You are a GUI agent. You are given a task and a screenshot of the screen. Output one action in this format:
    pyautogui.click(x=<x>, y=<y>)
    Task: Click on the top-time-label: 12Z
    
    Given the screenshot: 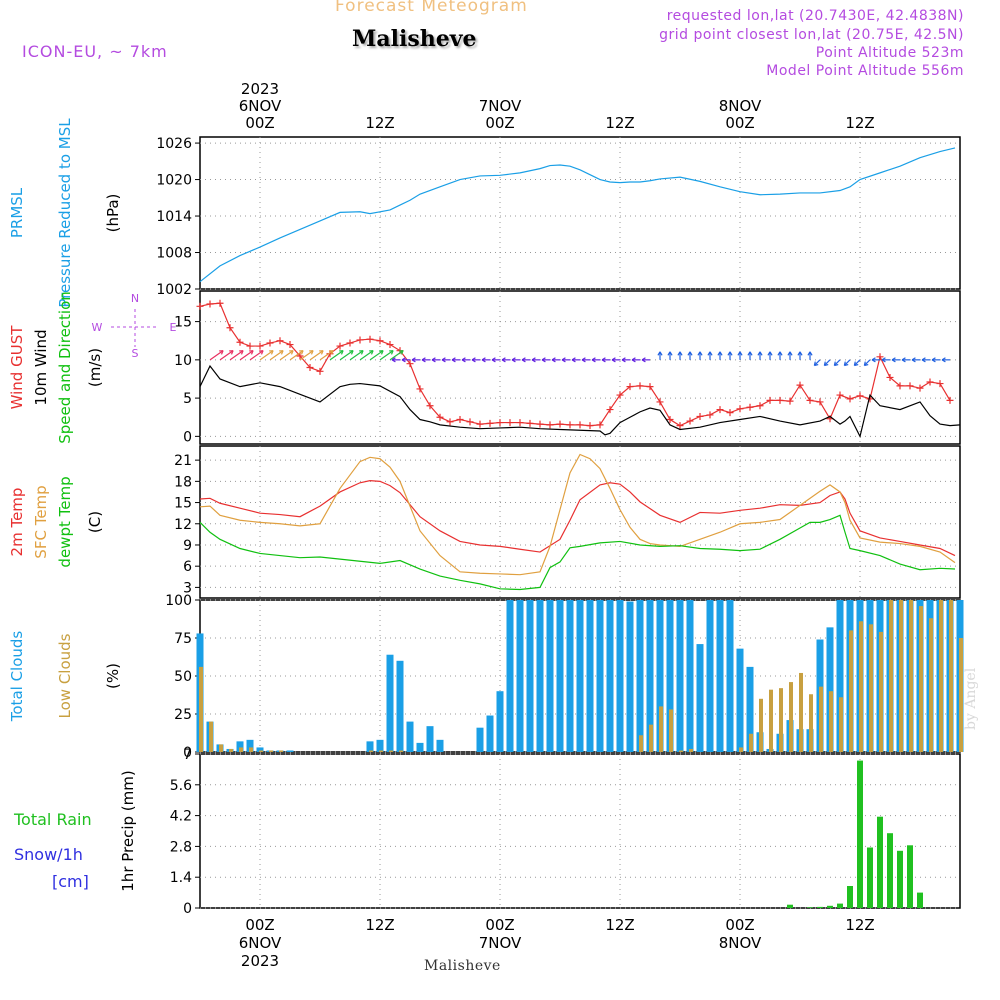 What is the action you would take?
    pyautogui.click(x=619, y=123)
    